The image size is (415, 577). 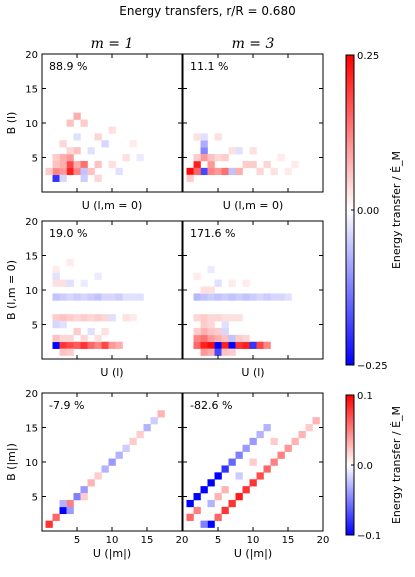 What do you see at coordinates (11, 123) in the screenshot?
I see `y-axis-label: B (l)` at bounding box center [11, 123].